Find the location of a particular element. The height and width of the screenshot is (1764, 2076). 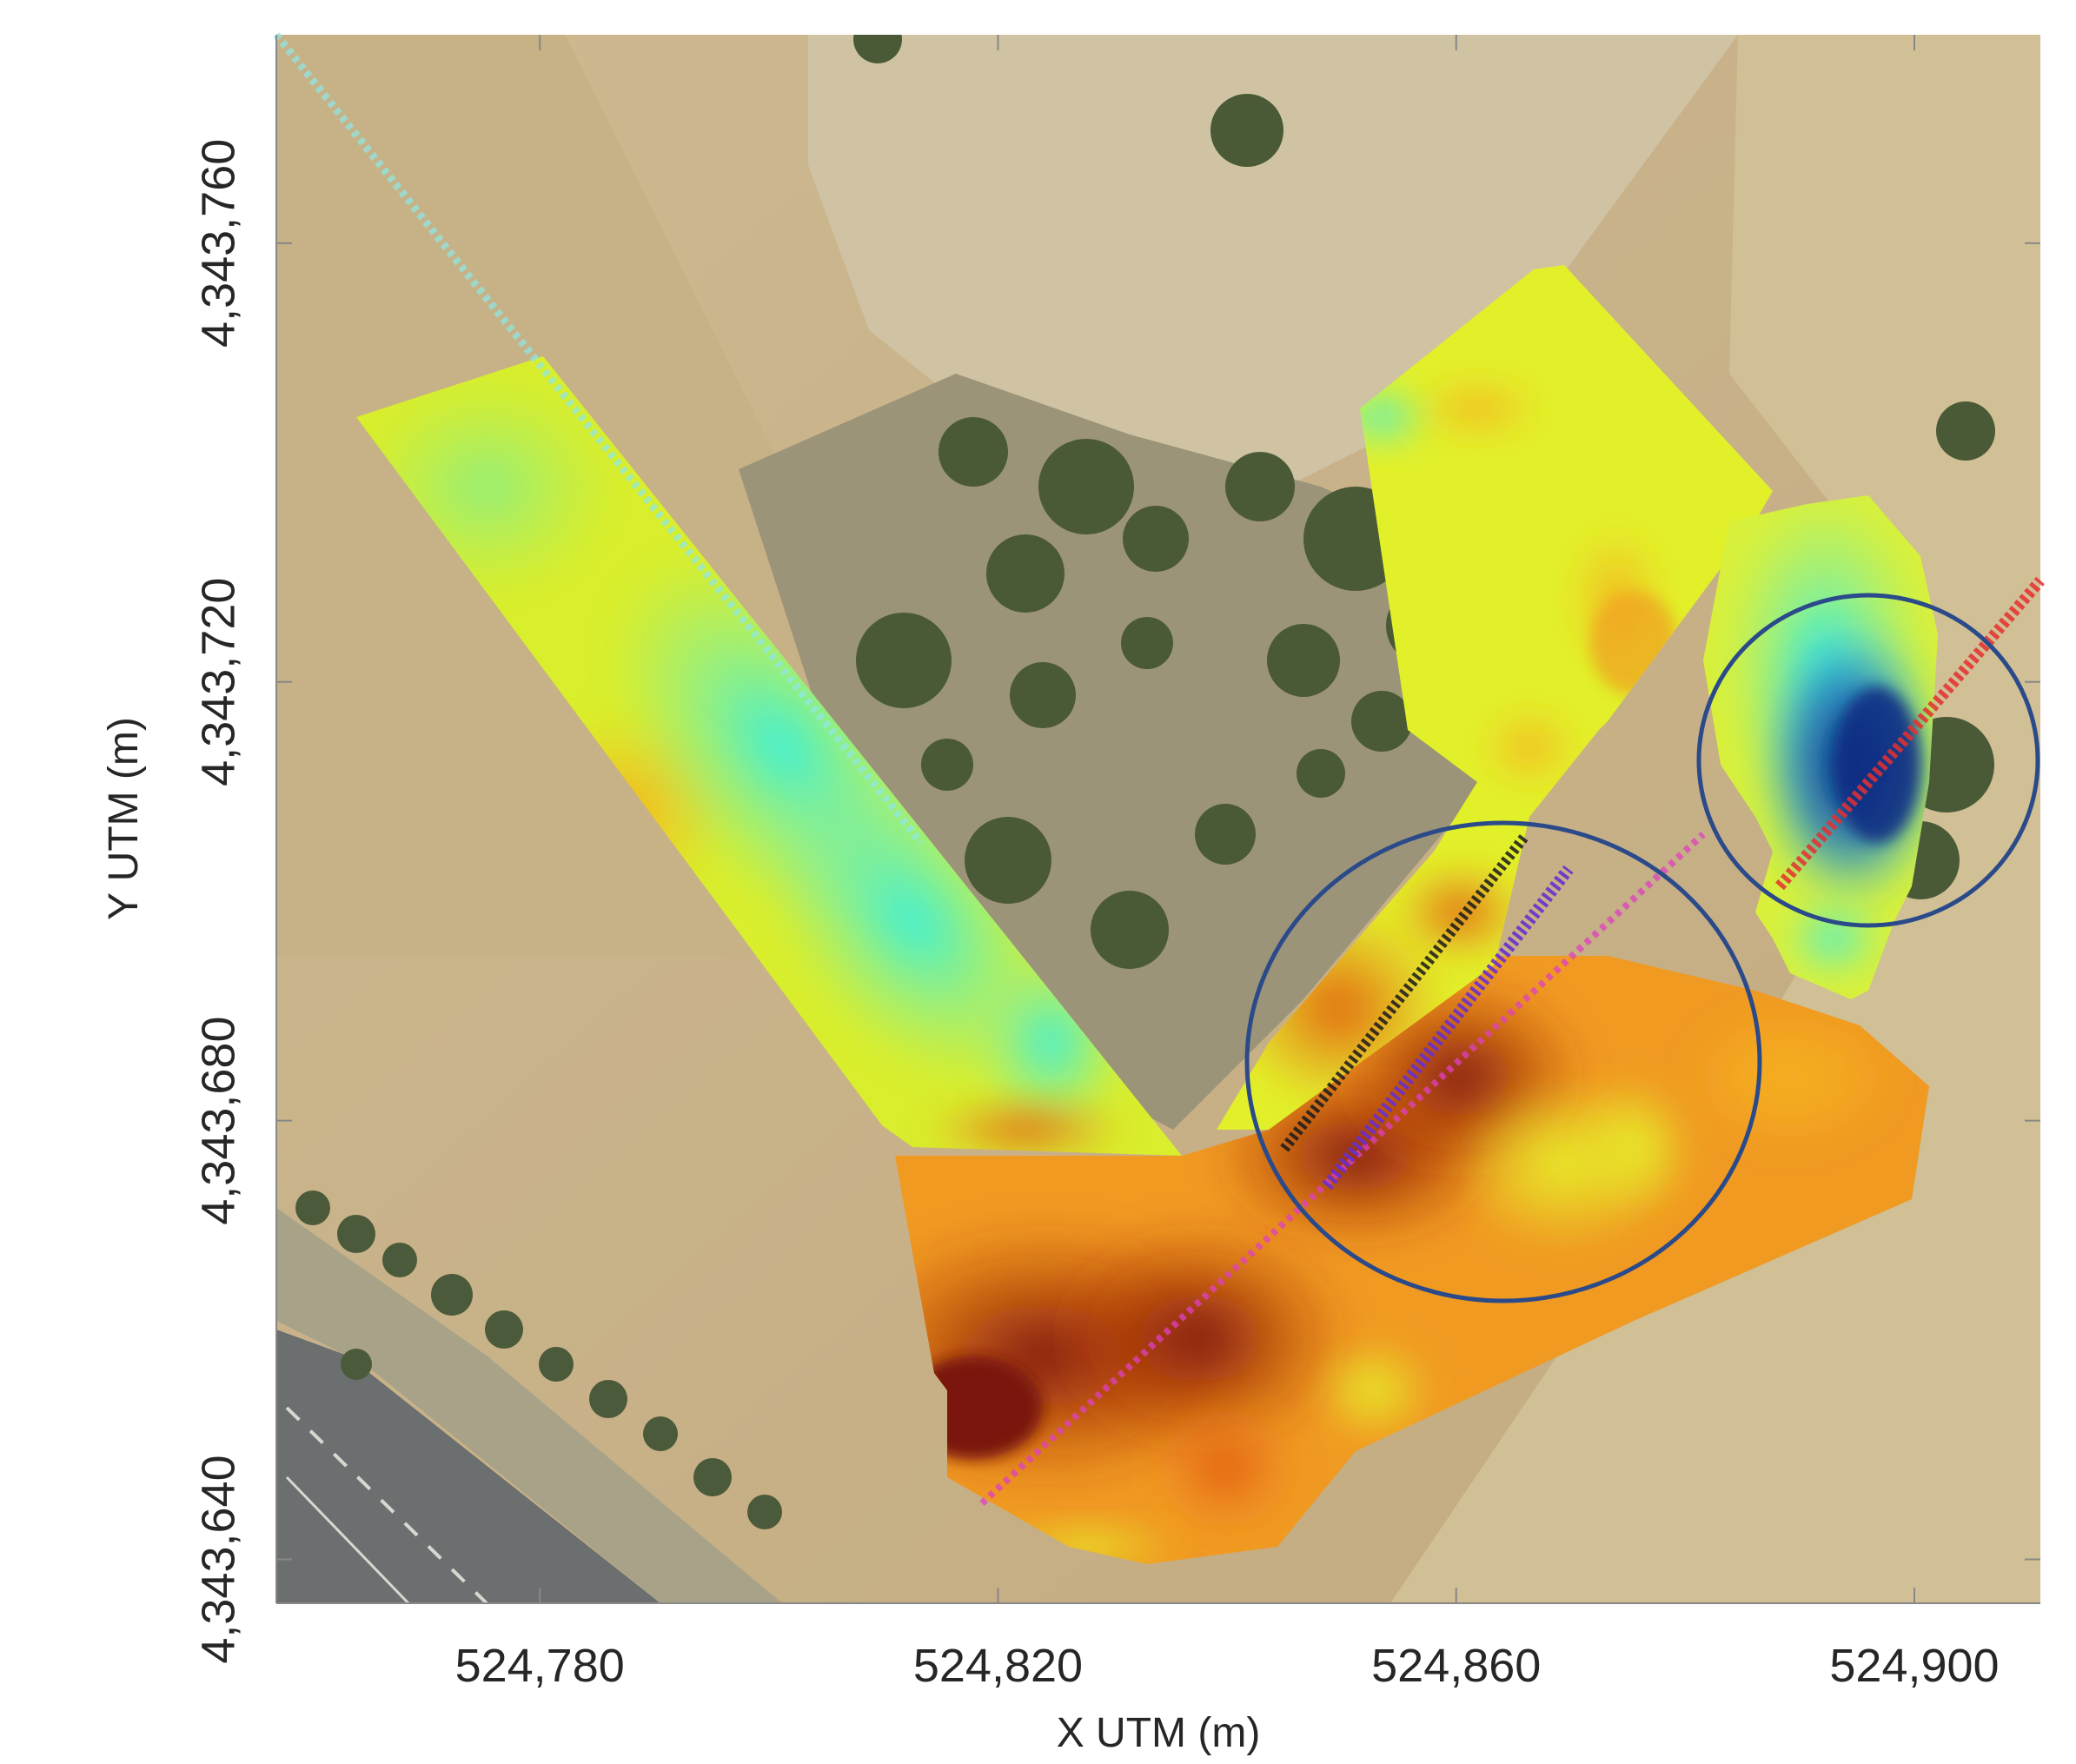

x-tick-label: 524,860 is located at coordinates (1456, 1666).